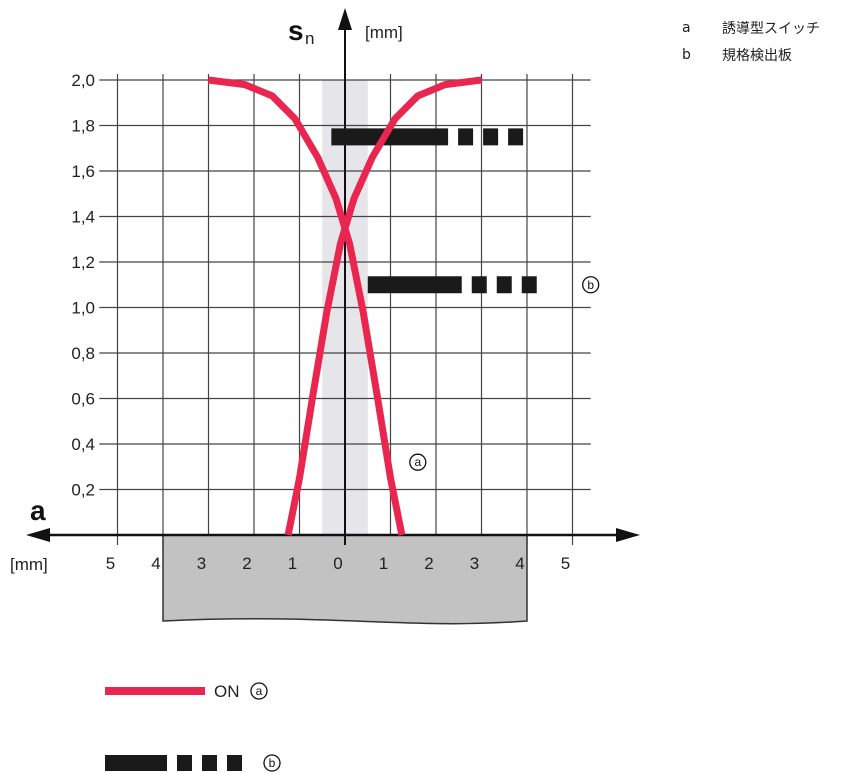 The height and width of the screenshot is (772, 852). I want to click on legend-marker-a-circle, so click(259, 691).